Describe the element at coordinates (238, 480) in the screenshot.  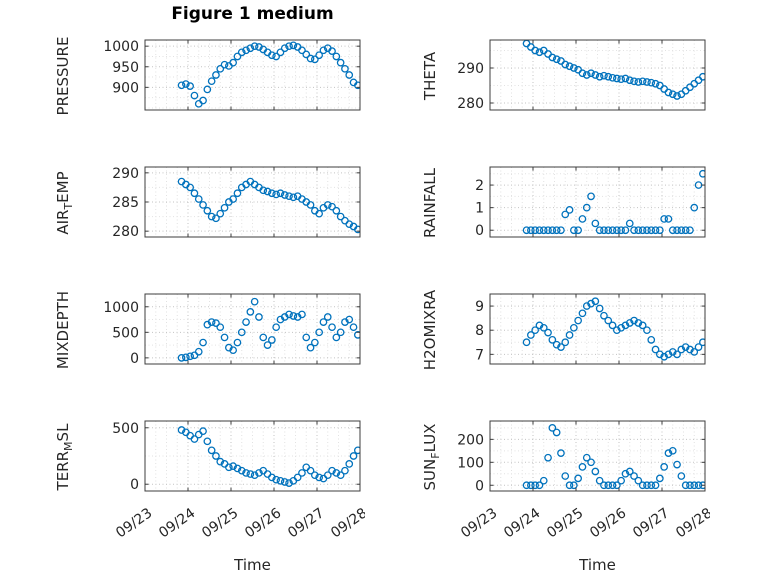
I see `chart-terr-msl: 0 500 09/23 09/24 09/25 09/26 09/27 09/28` at that location.